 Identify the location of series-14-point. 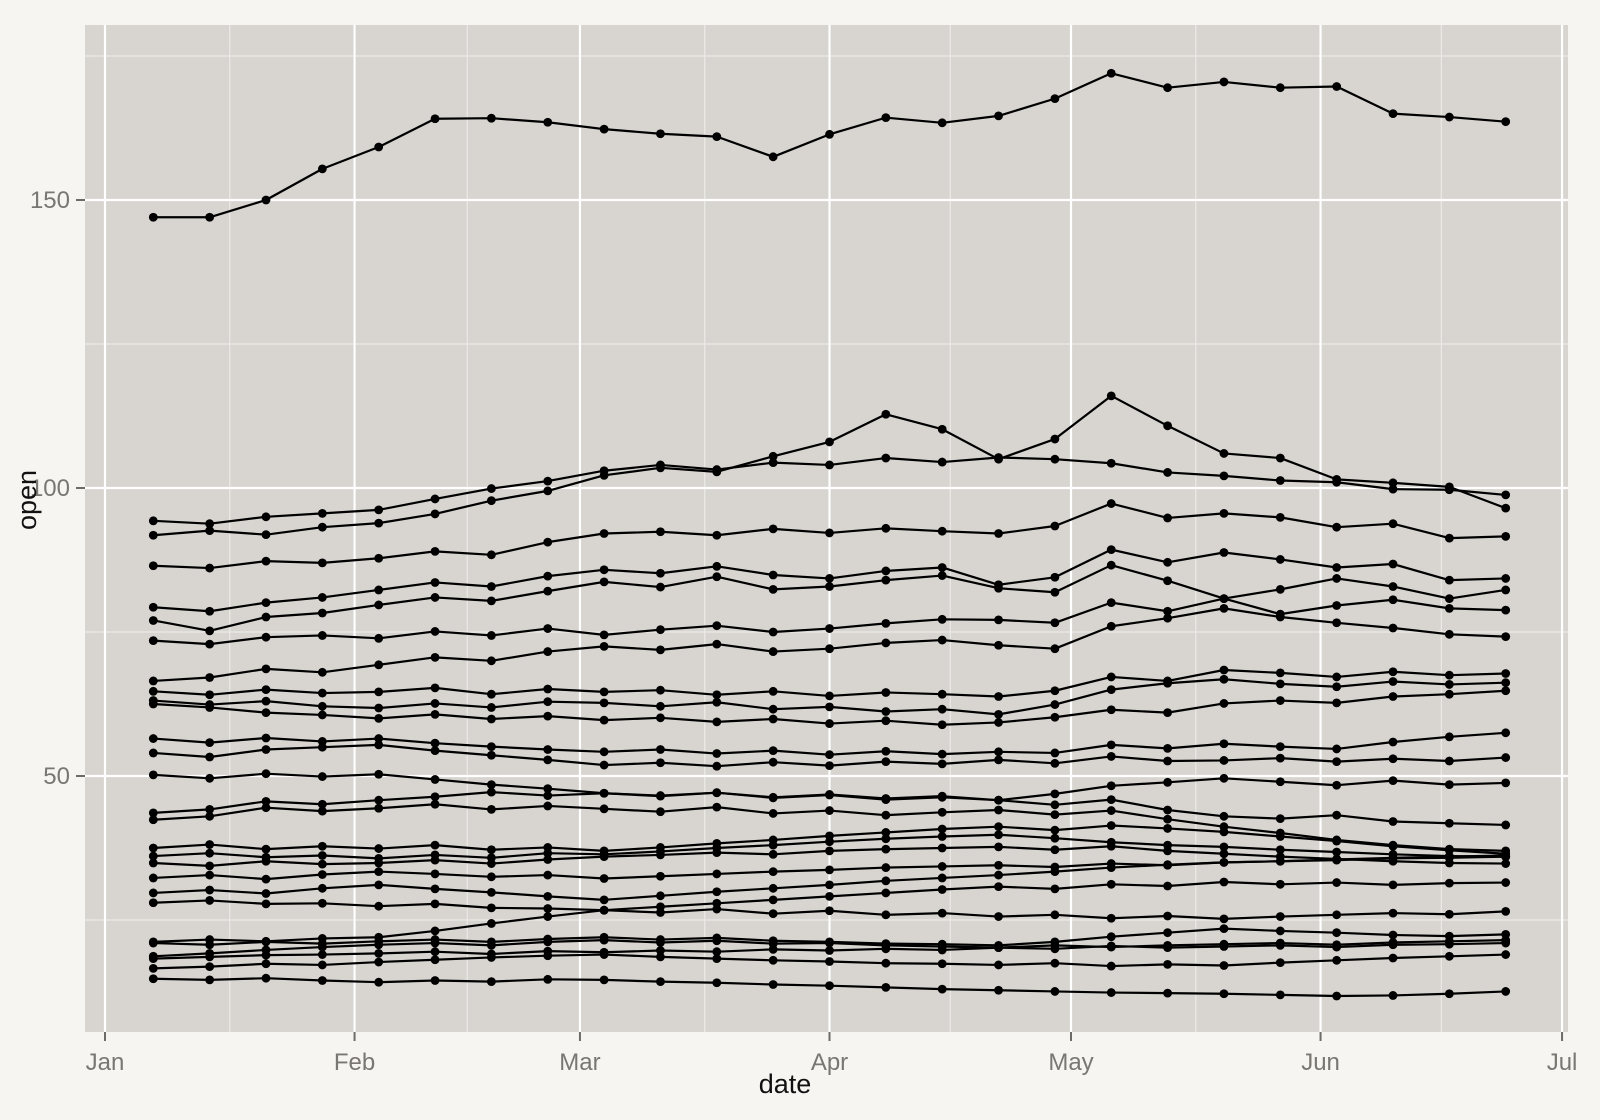
(153, 775).